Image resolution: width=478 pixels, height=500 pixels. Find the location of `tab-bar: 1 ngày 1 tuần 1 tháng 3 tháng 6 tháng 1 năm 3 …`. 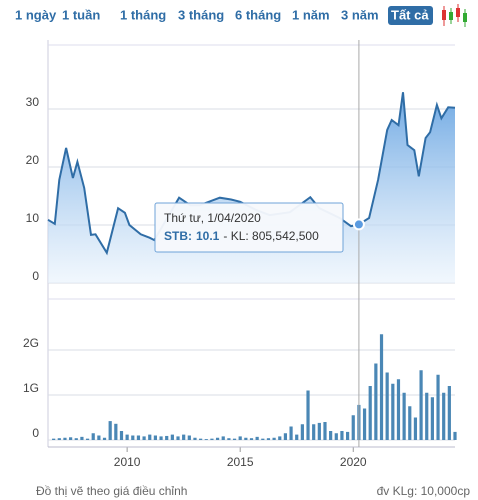

tab-bar: 1 ngày 1 tuần 1 tháng 3 tháng 6 tháng 1 năm 3 … is located at coordinates (224, 15).